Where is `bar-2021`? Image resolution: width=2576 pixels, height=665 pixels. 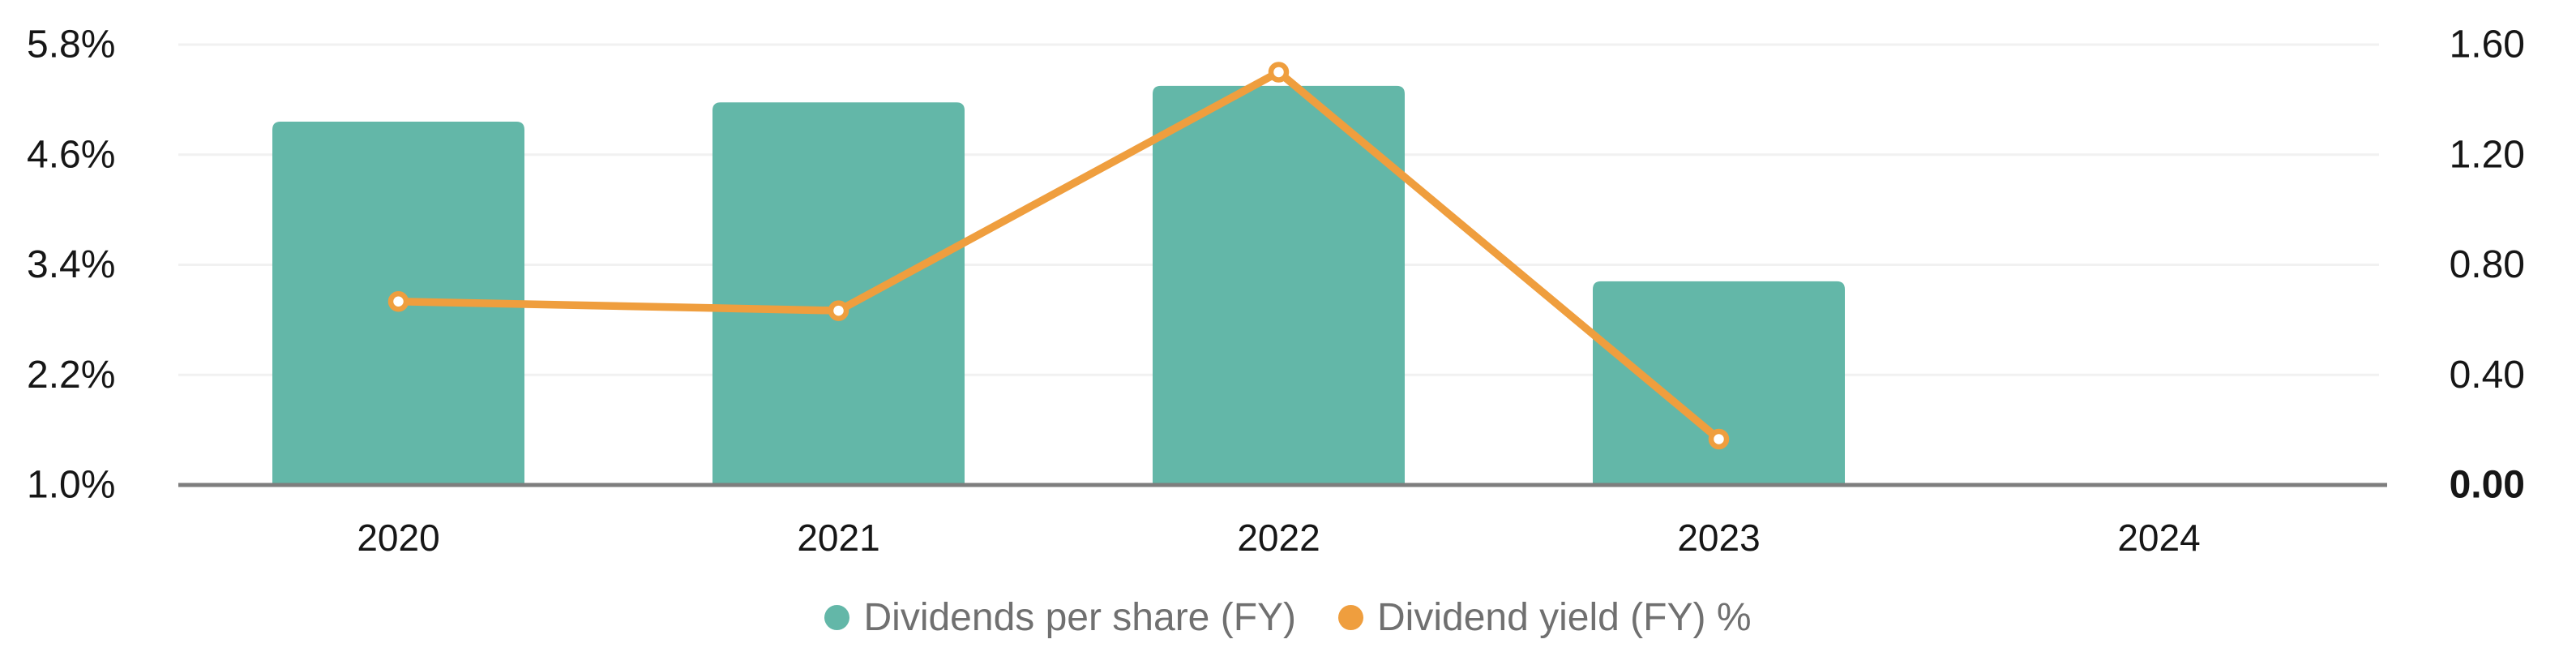
bar-2021 is located at coordinates (838, 294).